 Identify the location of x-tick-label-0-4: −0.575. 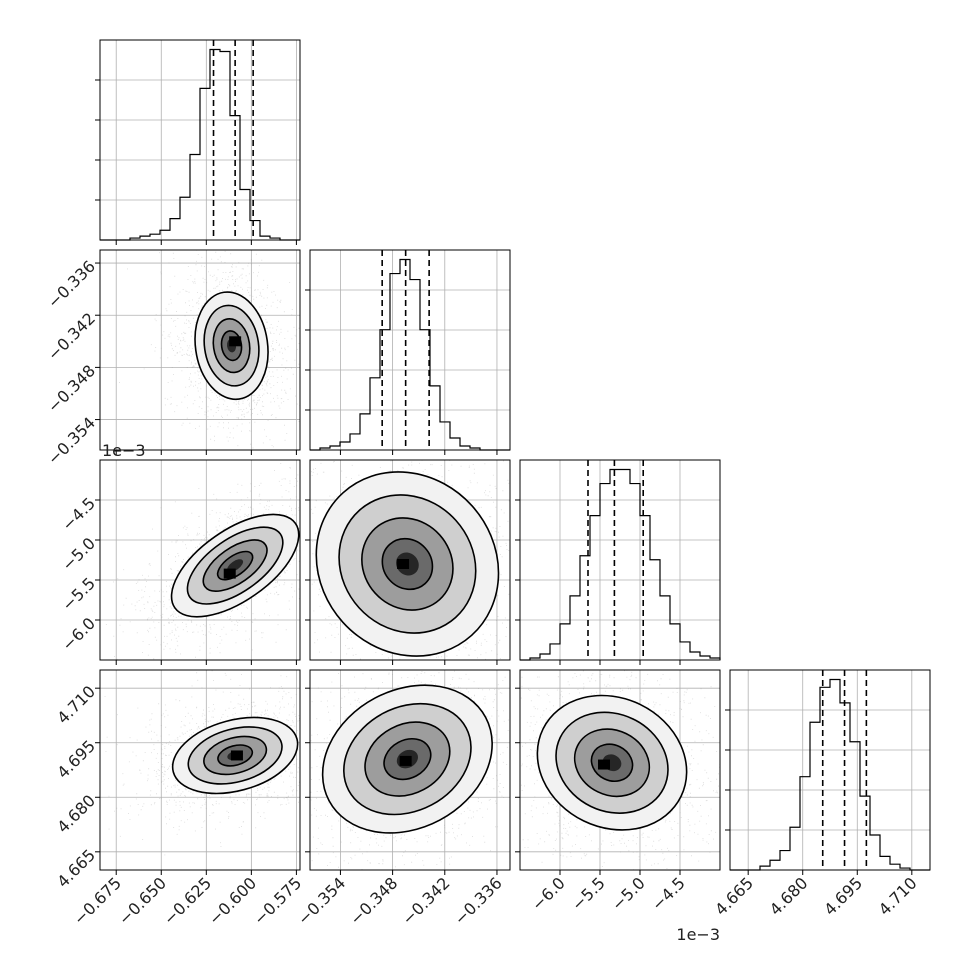
(277, 900).